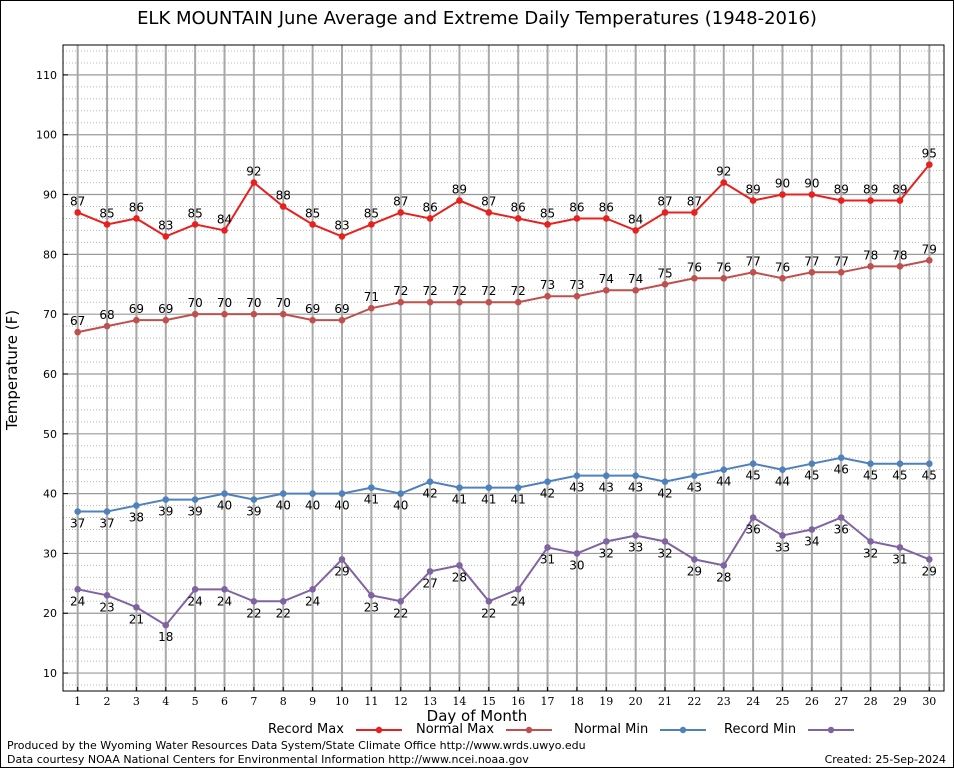 The width and height of the screenshot is (954, 768). I want to click on x-tick-label: 2, so click(107, 701).